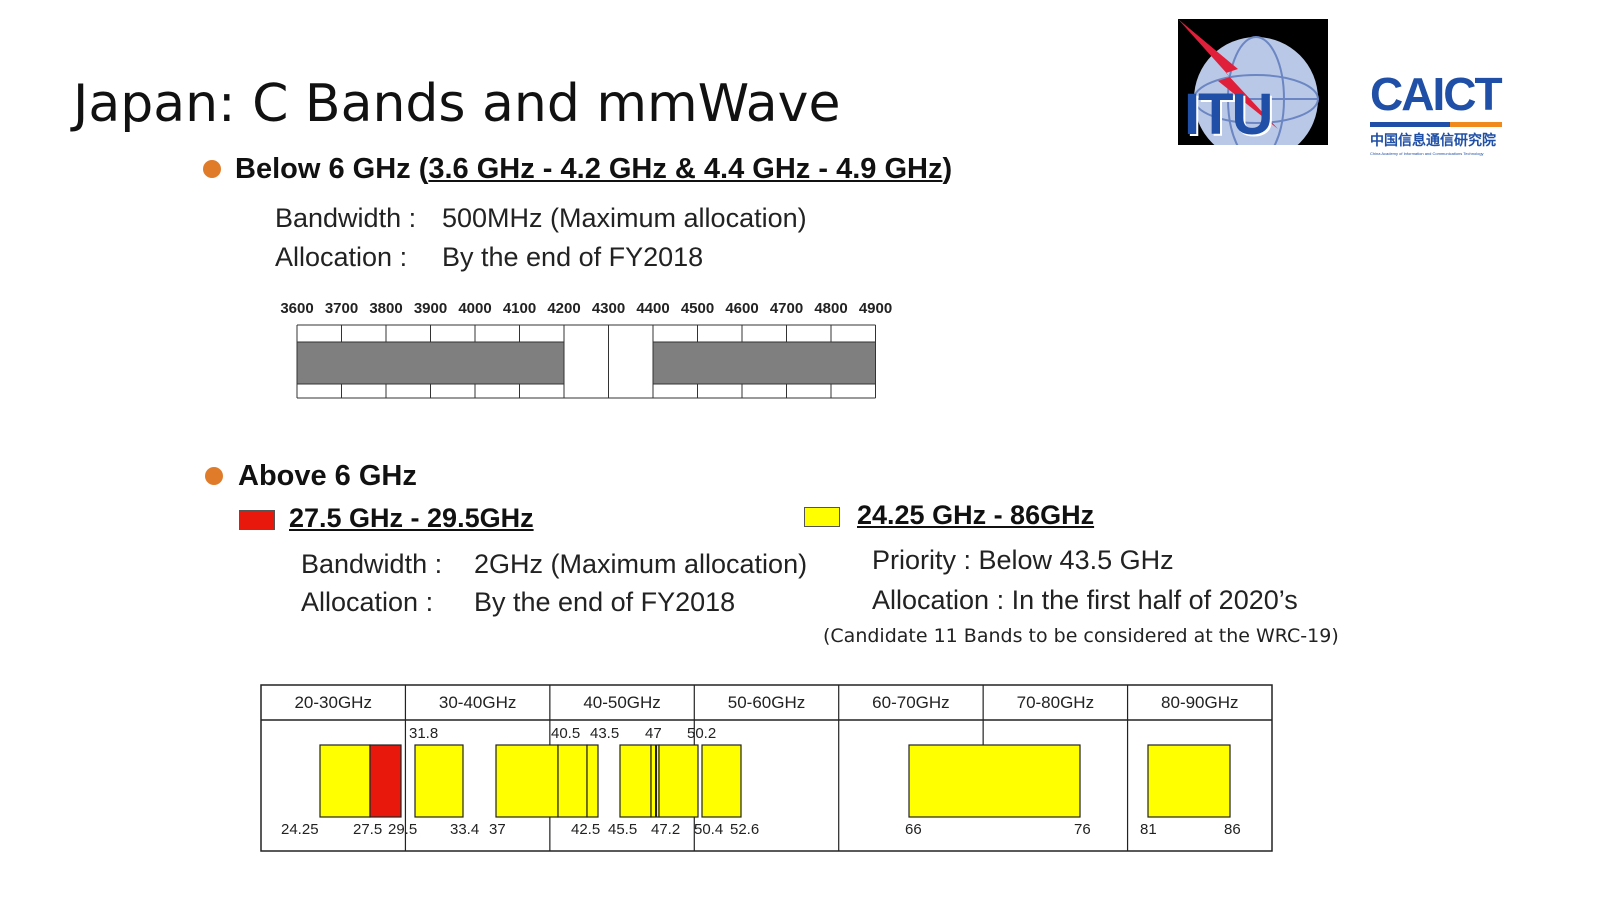 Image resolution: width=1600 pixels, height=897 pixels. What do you see at coordinates (875, 308) in the screenshot?
I see `cband-tick-label: 4900` at bounding box center [875, 308].